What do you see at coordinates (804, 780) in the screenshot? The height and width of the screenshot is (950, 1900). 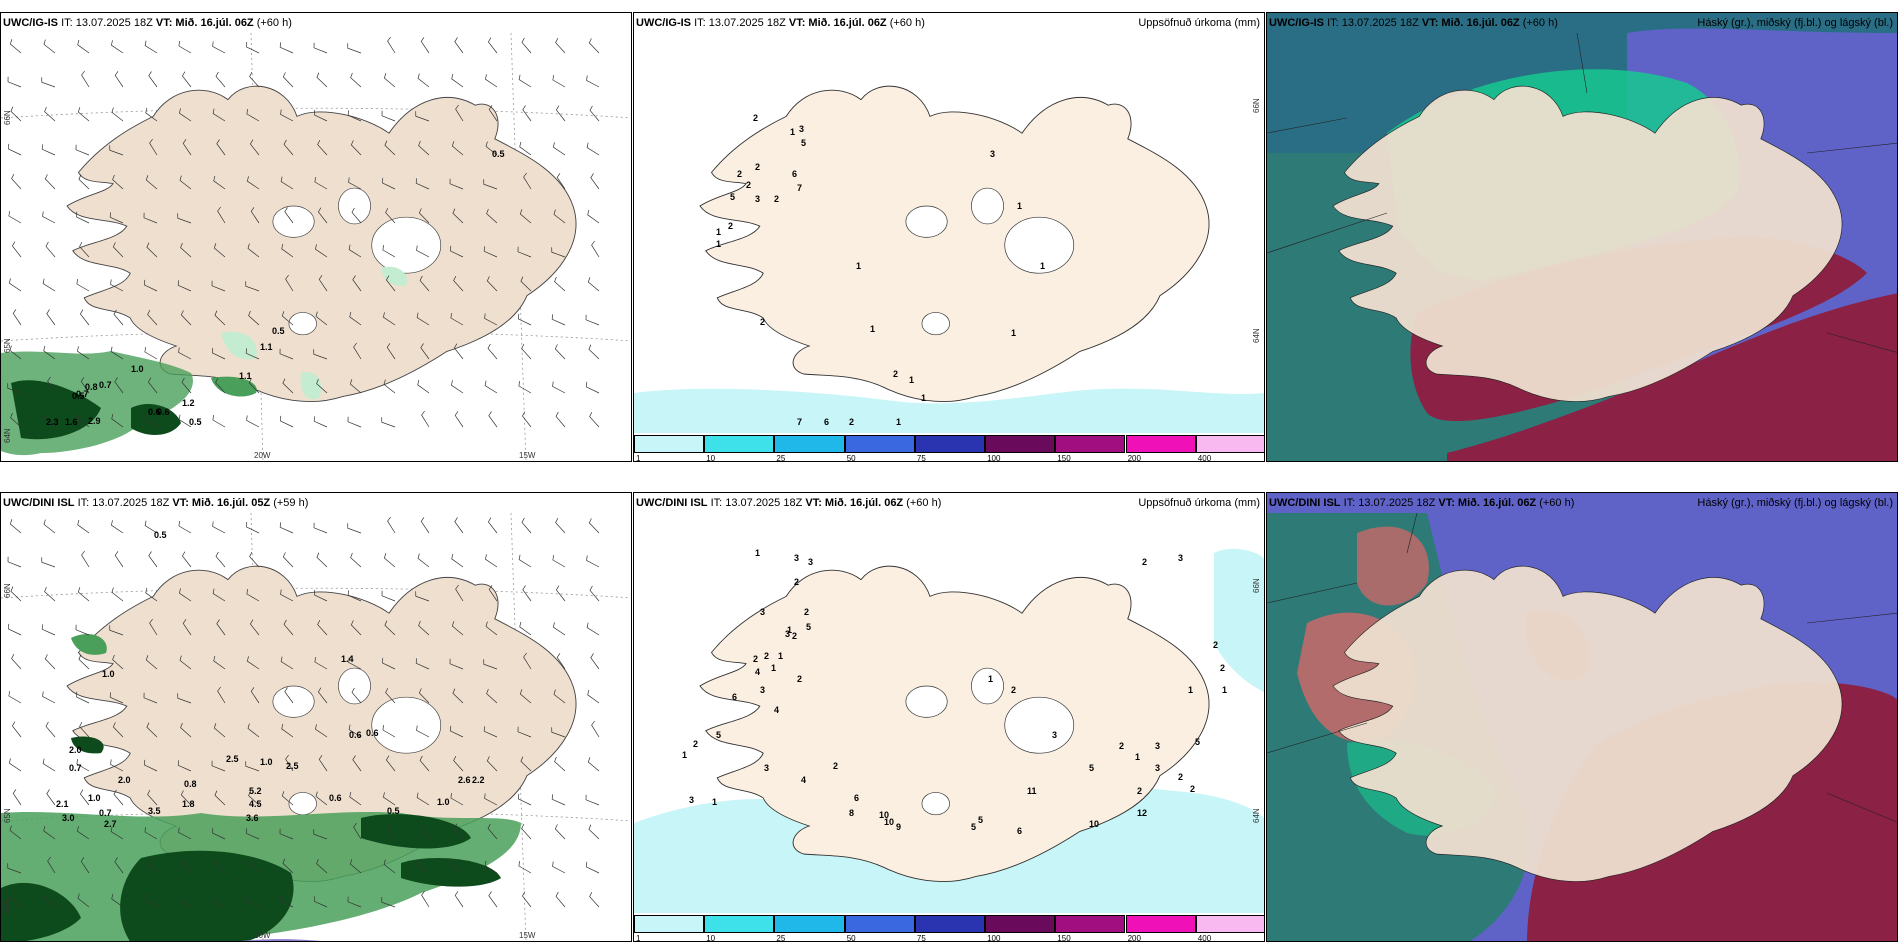 I see `value-label: 4` at bounding box center [804, 780].